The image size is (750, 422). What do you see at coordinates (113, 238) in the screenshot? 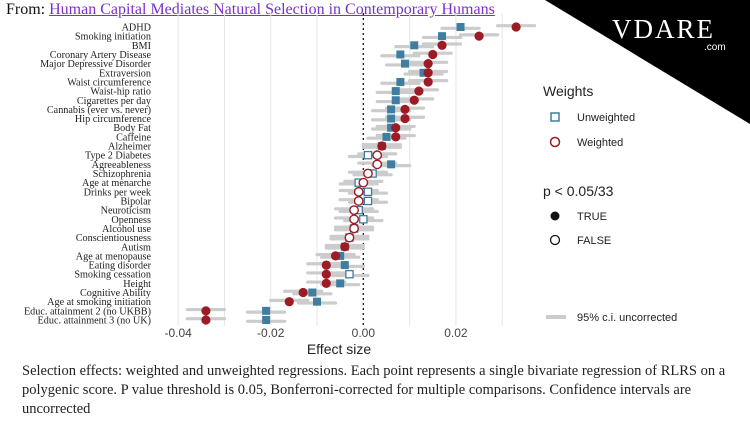
I see `category-label: Conscientiousness` at bounding box center [113, 238].